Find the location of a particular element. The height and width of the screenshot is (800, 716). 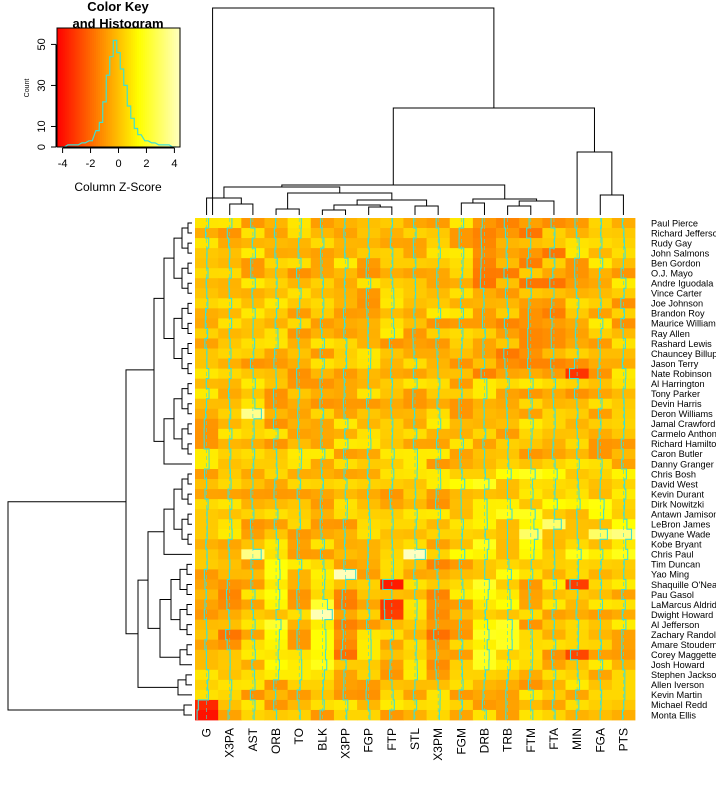

column-label: FGM is located at coordinates (461, 741).